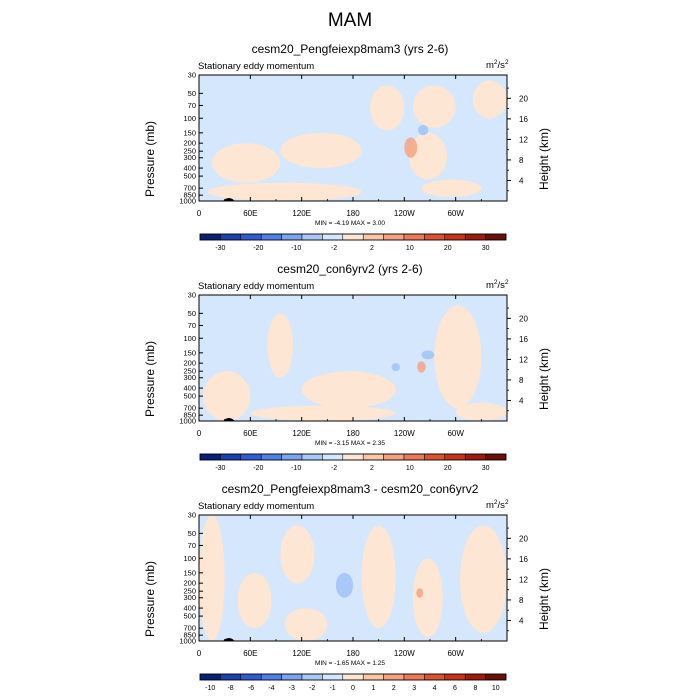  I want to click on colorbar-label: 6, so click(455, 688).